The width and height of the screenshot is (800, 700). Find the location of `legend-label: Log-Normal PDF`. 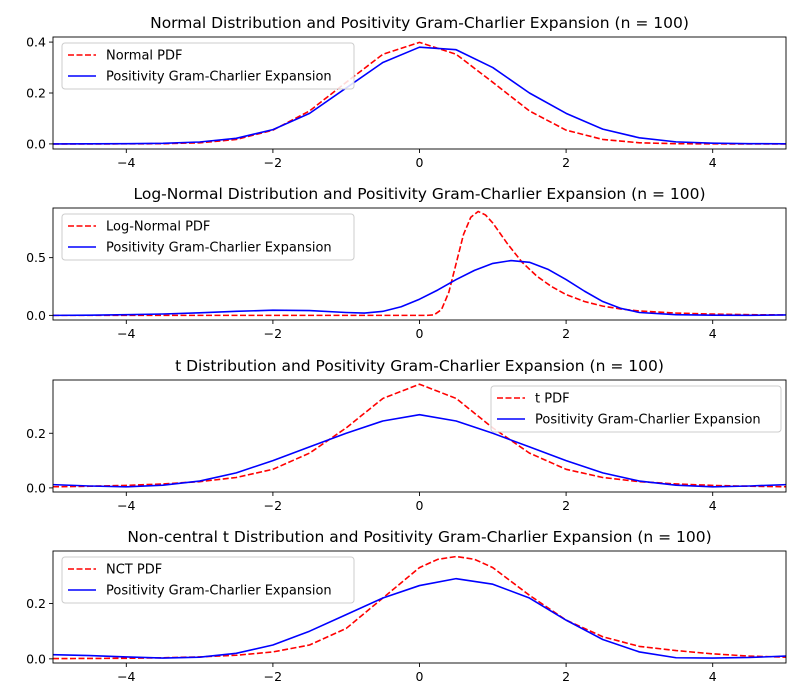

legend-label: Log-Normal PDF is located at coordinates (158, 227).